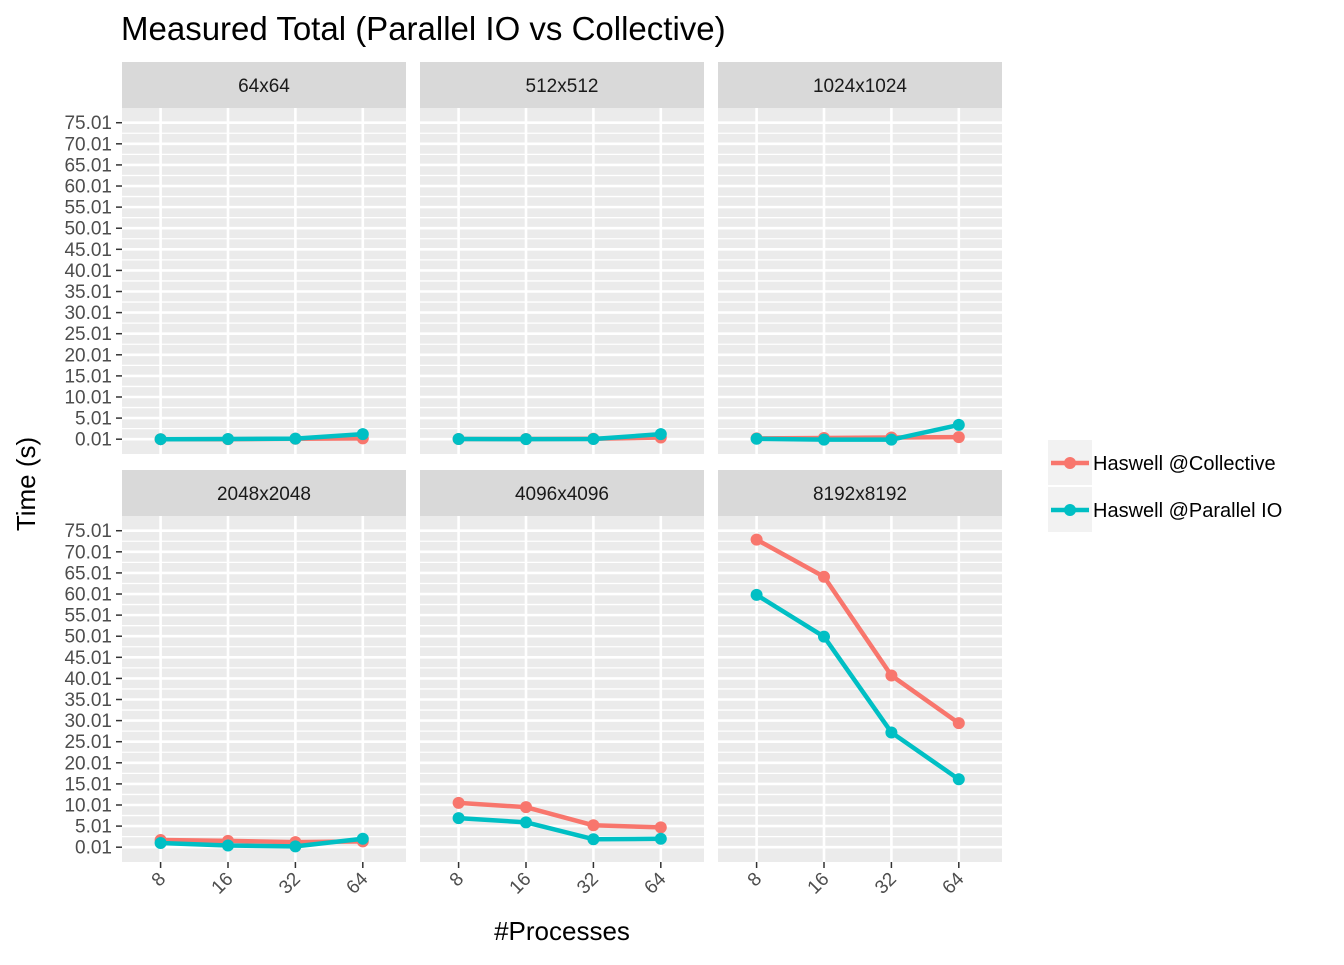 This screenshot has height=965, width=1344. What do you see at coordinates (88, 313) in the screenshot?
I see `y-tick-label: 30.01` at bounding box center [88, 313].